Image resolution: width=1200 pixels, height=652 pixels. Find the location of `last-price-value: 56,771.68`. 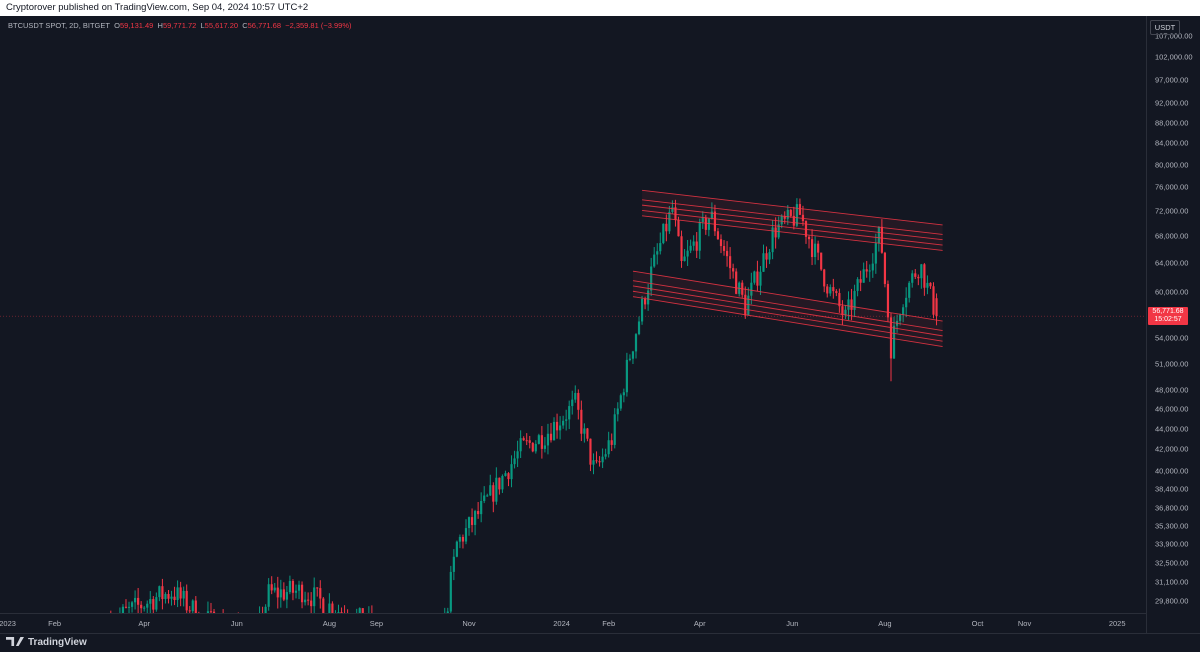

last-price-value: 56,771.68 is located at coordinates (1168, 312).